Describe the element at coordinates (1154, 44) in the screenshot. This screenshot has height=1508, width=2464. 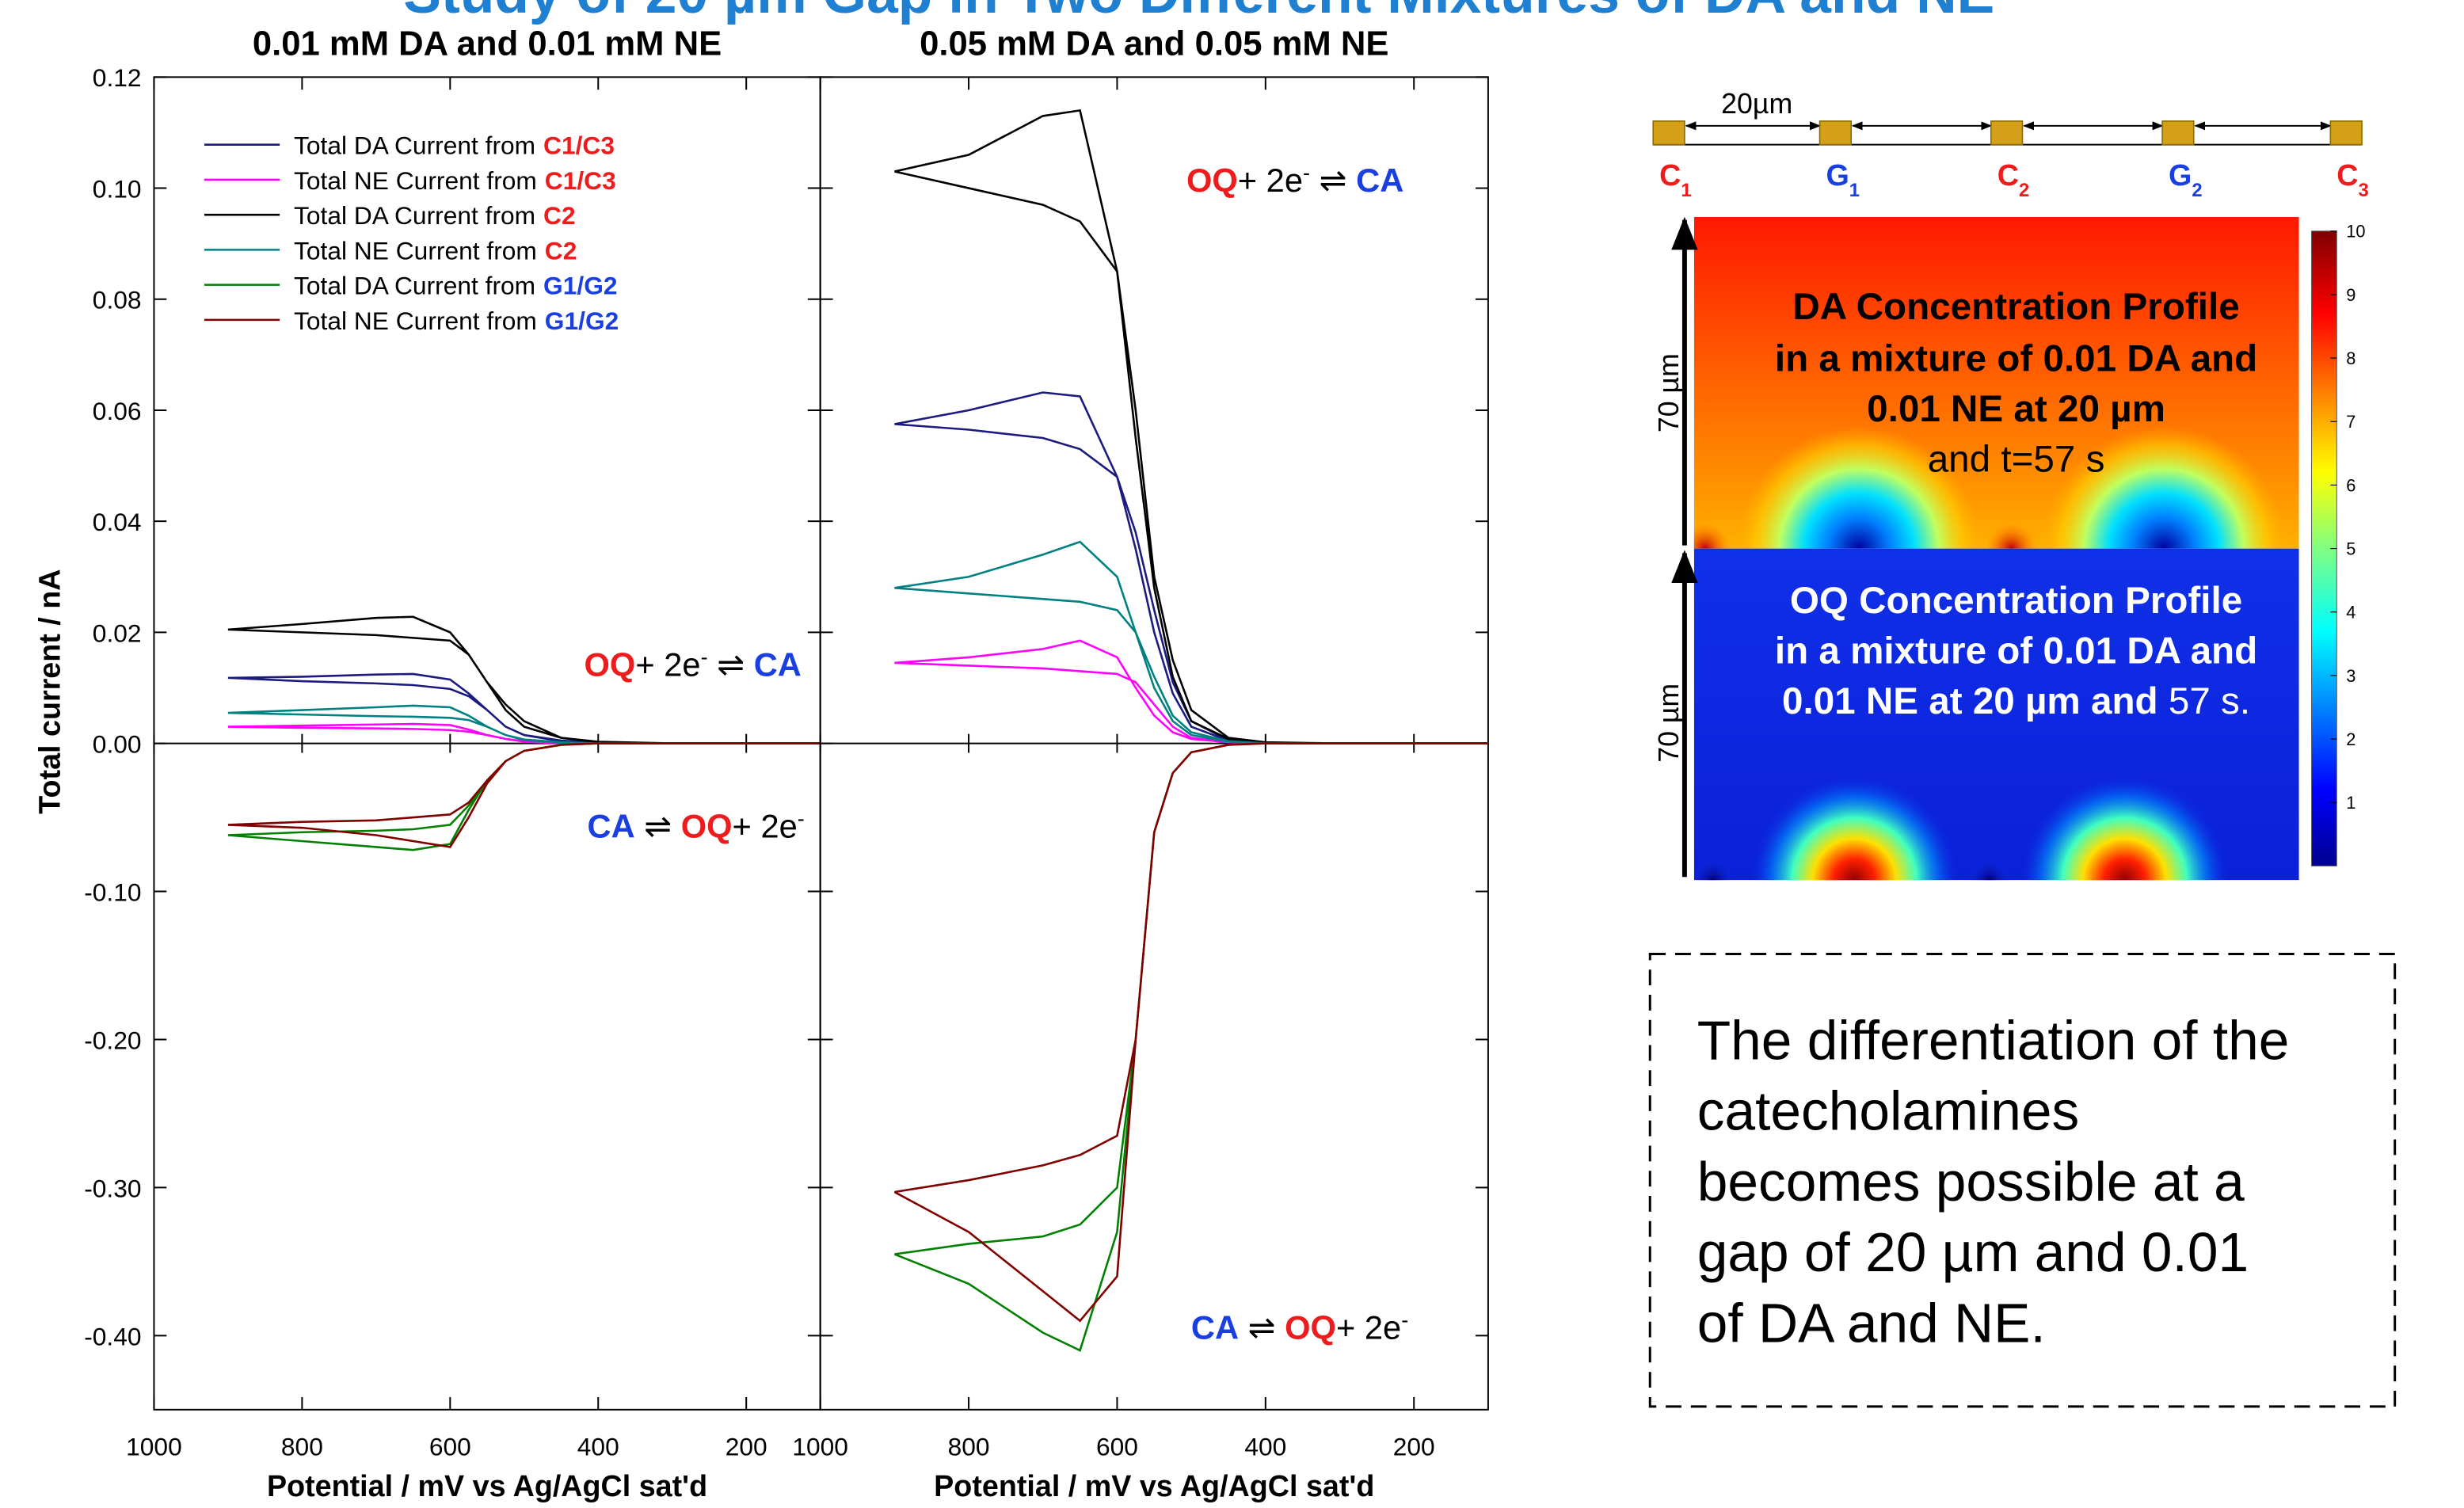
I see `chart-title: 0.05 mM DA and 0.05 mM NE` at that location.